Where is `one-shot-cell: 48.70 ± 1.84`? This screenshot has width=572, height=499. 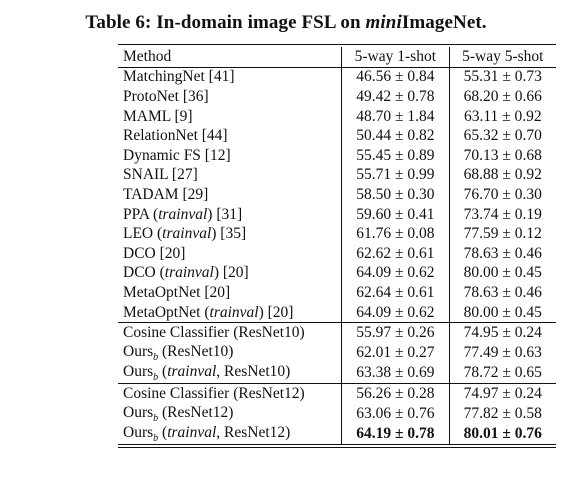
one-shot-cell: 48.70 ± 1.84 is located at coordinates (395, 116).